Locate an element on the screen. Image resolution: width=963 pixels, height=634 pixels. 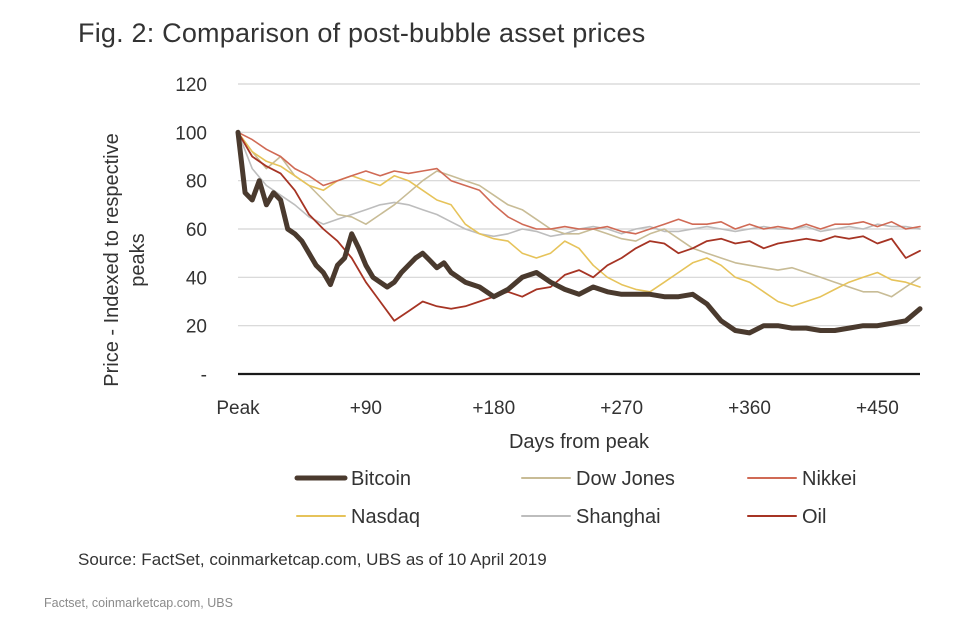
legend-item: Bitcoin is located at coordinates (352, 479).